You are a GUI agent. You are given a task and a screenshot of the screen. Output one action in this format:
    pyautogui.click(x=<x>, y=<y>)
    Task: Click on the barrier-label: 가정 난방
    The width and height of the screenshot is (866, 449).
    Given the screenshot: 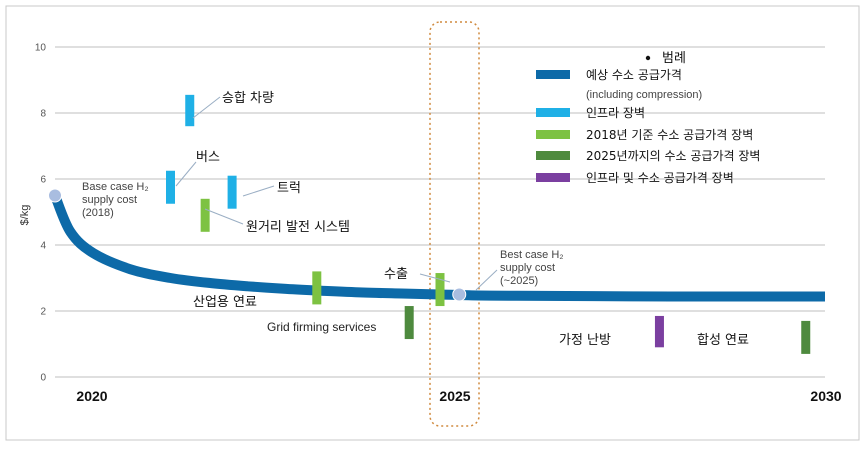 What is the action you would take?
    pyautogui.click(x=585, y=340)
    